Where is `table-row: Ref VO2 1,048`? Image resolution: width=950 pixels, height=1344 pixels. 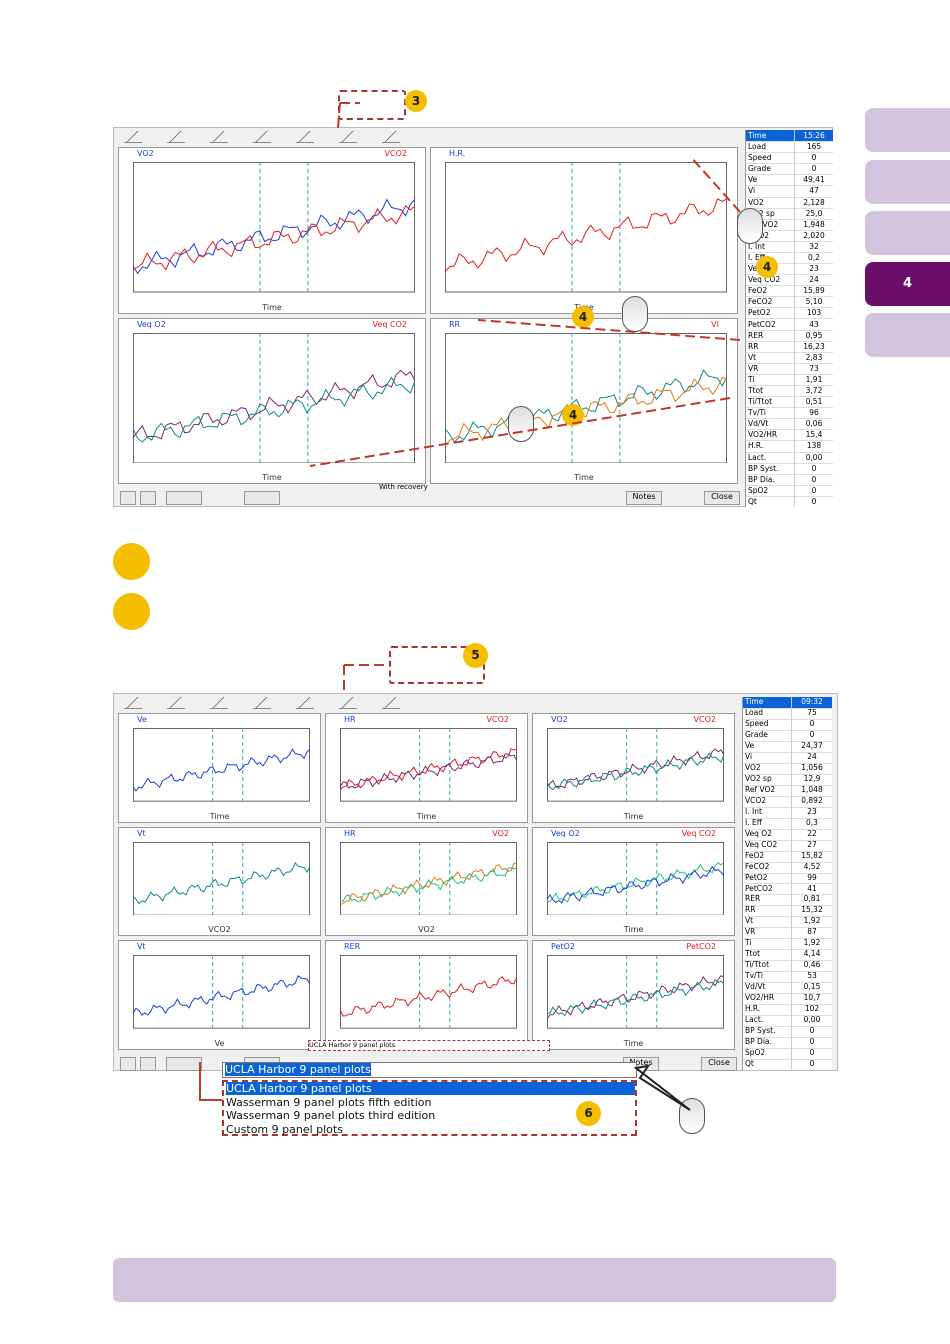 table-row: Ref VO2 1,048 is located at coordinates (787, 790).